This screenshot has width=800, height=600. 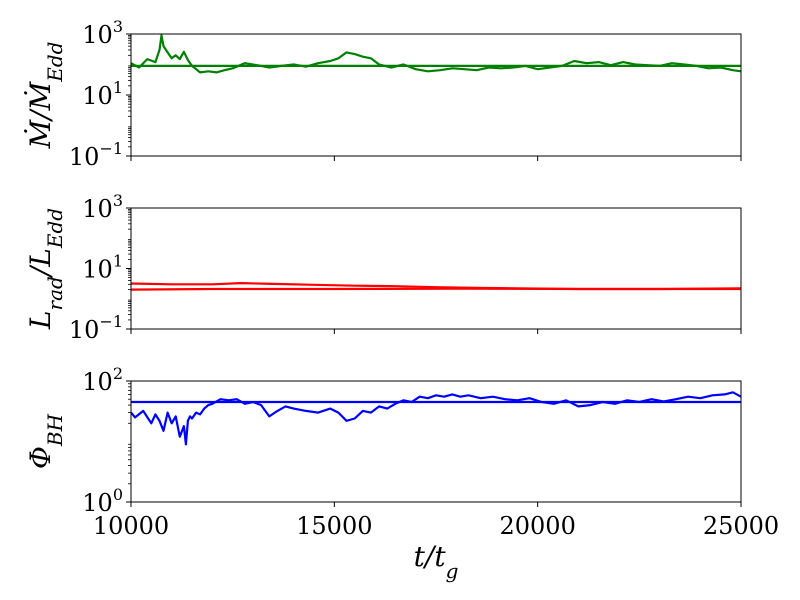 What do you see at coordinates (131, 526) in the screenshot?
I see `x-tick-label: 10000` at bounding box center [131, 526].